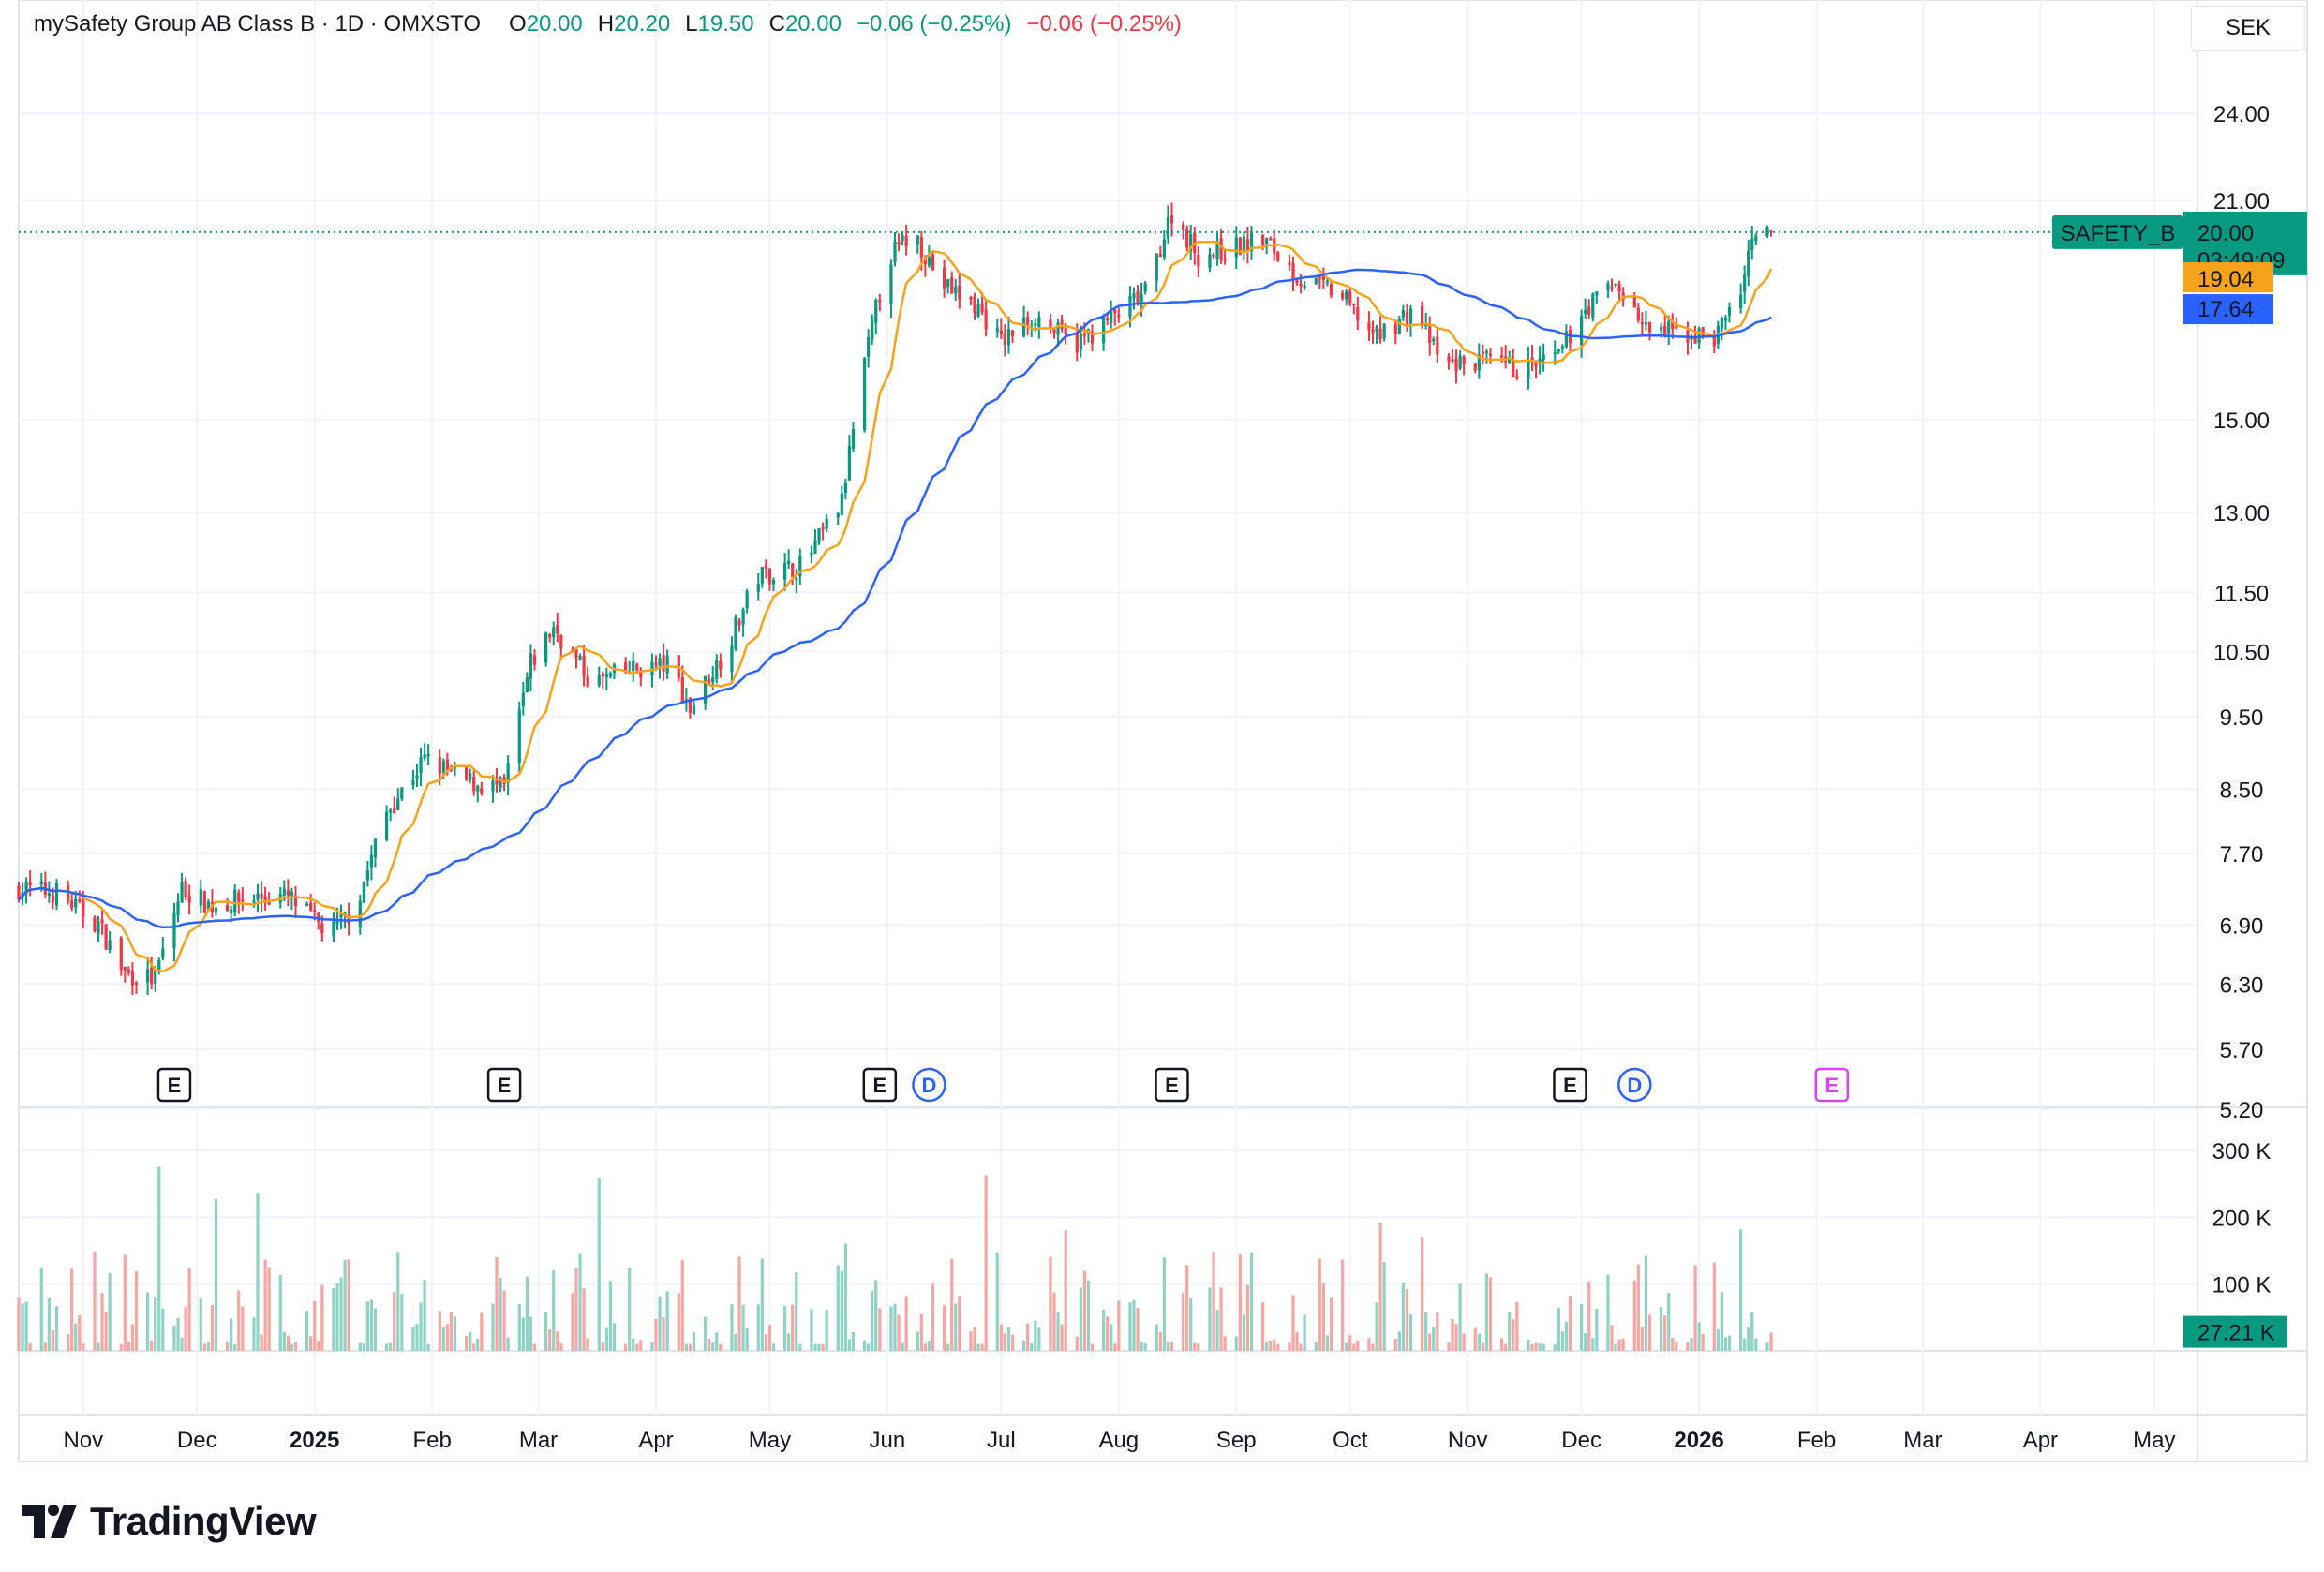  Describe the element at coordinates (169, 1521) in the screenshot. I see `tradingview-logo: TradingView` at that location.